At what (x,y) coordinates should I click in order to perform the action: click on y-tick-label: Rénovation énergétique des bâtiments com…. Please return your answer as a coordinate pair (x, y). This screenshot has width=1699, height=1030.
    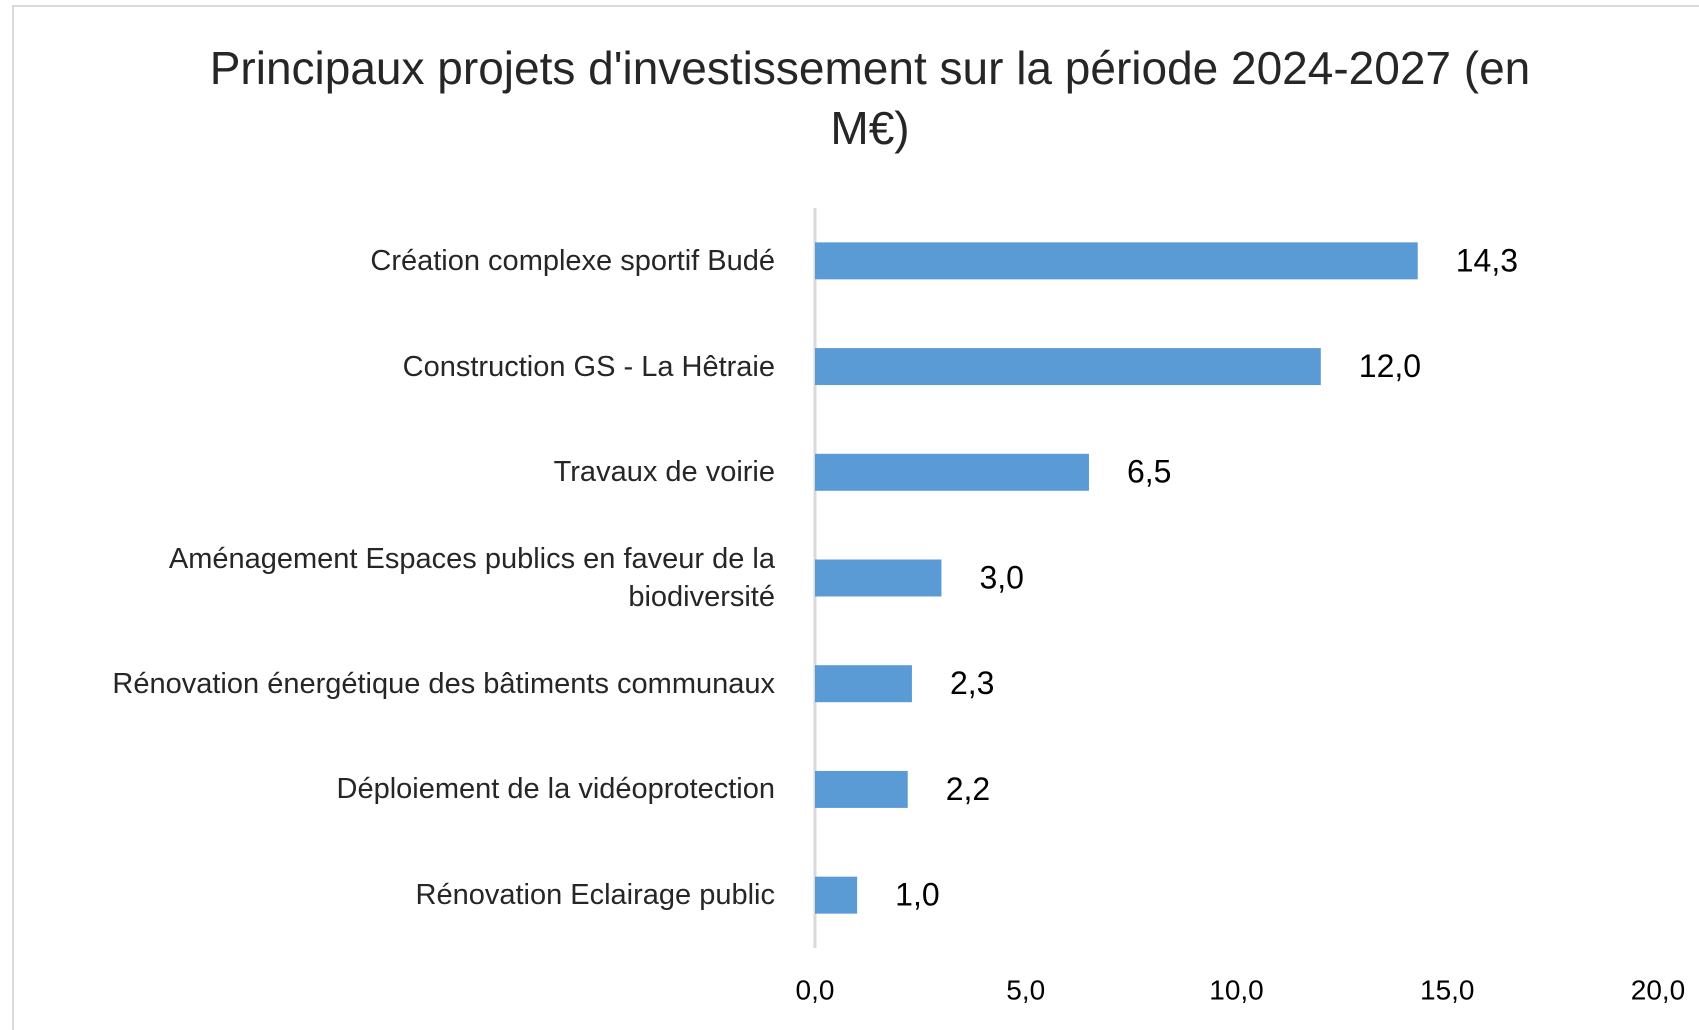
    Looking at the image, I should click on (443, 683).